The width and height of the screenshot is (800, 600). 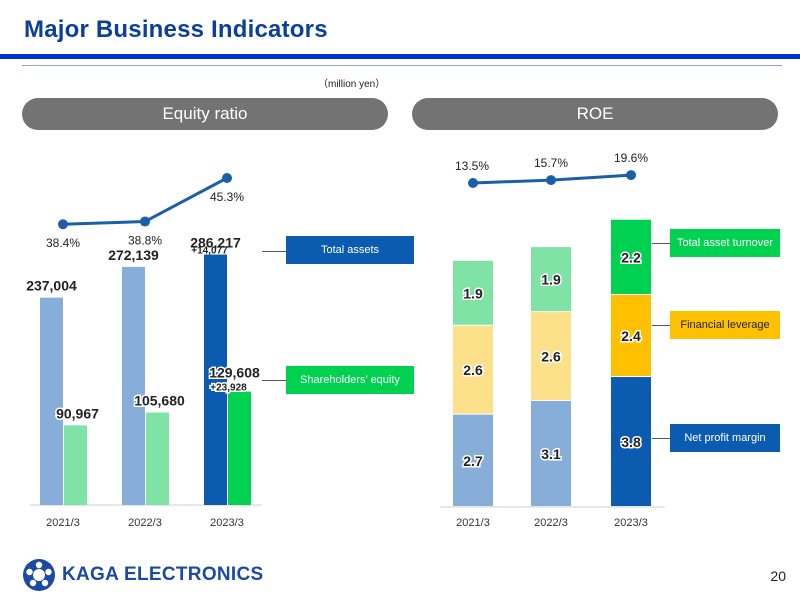 I want to click on legend-margin-connector, so click(x=661, y=438).